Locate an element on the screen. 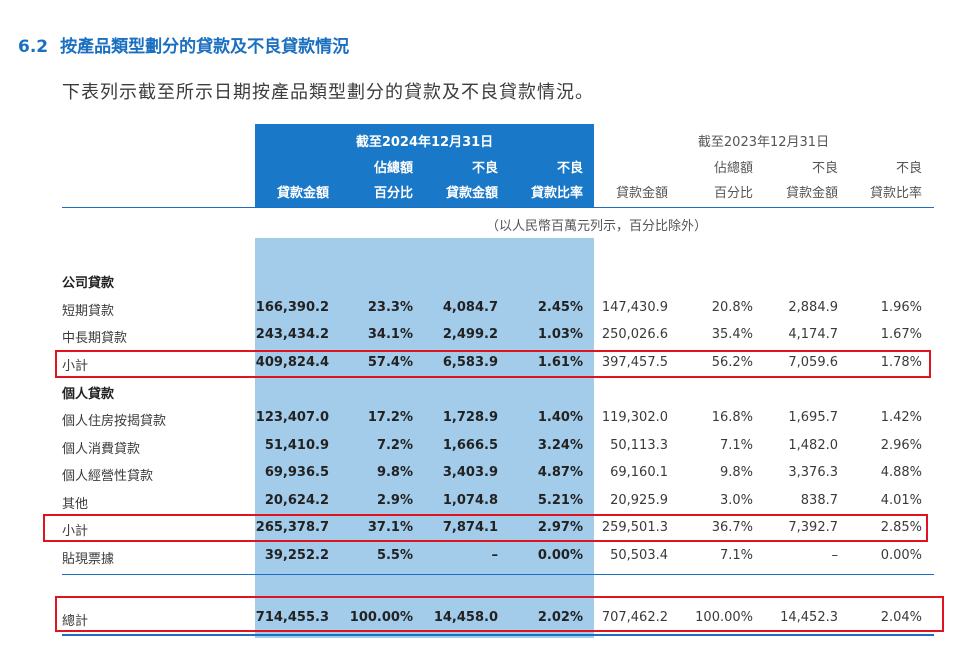 This screenshot has width=957, height=649. total-cell: 14,458.0 is located at coordinates (465, 617).